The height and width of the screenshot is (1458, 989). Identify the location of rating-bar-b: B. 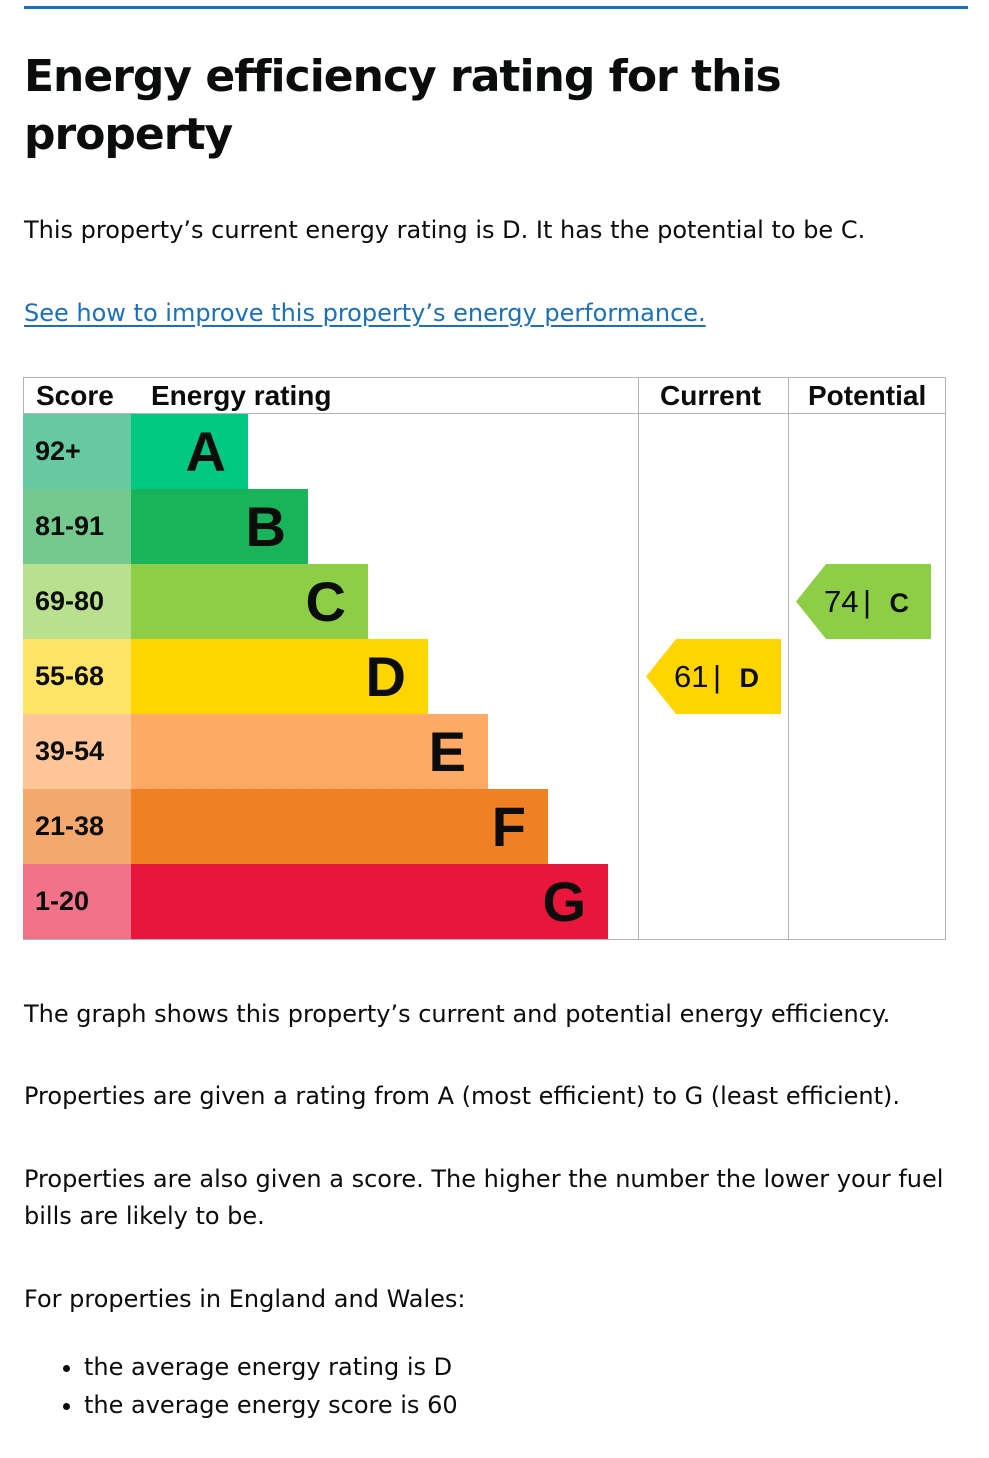
(219, 526).